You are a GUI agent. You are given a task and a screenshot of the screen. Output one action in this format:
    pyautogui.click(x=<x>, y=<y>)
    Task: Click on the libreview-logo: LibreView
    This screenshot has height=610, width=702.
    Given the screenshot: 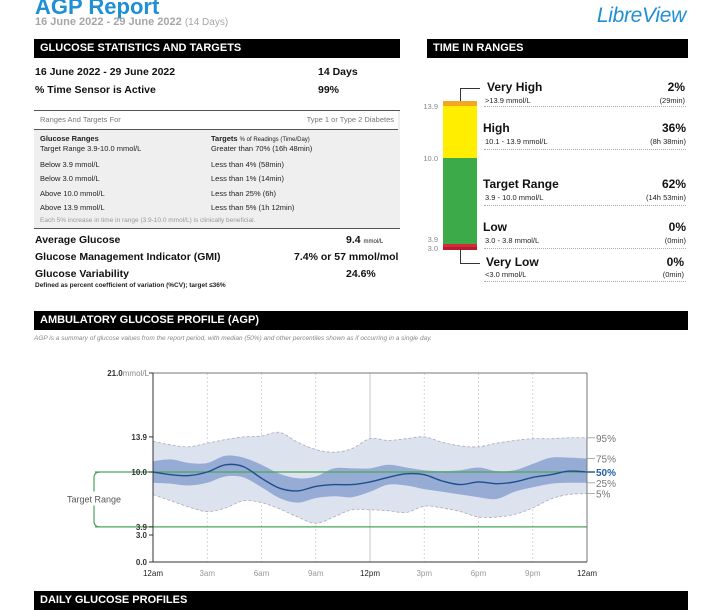 What is the action you would take?
    pyautogui.click(x=641, y=15)
    